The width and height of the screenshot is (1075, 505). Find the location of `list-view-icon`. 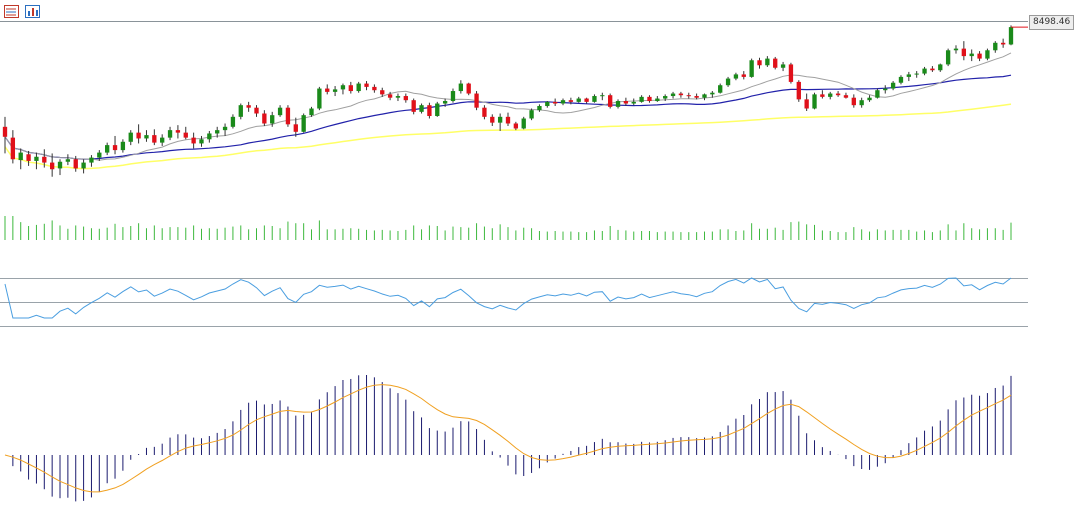

list-view-icon is located at coordinates (12, 11).